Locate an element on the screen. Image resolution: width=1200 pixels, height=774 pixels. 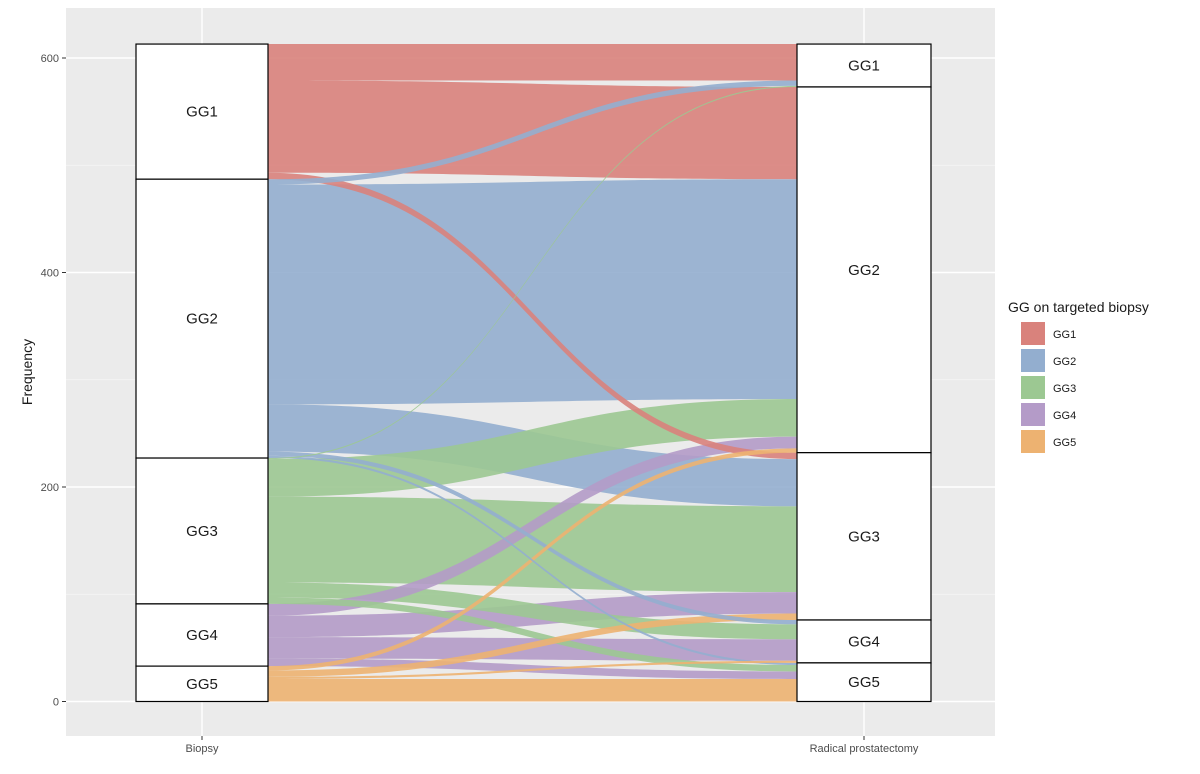
biopsy-stratum-label: GG3 is located at coordinates (202, 531).